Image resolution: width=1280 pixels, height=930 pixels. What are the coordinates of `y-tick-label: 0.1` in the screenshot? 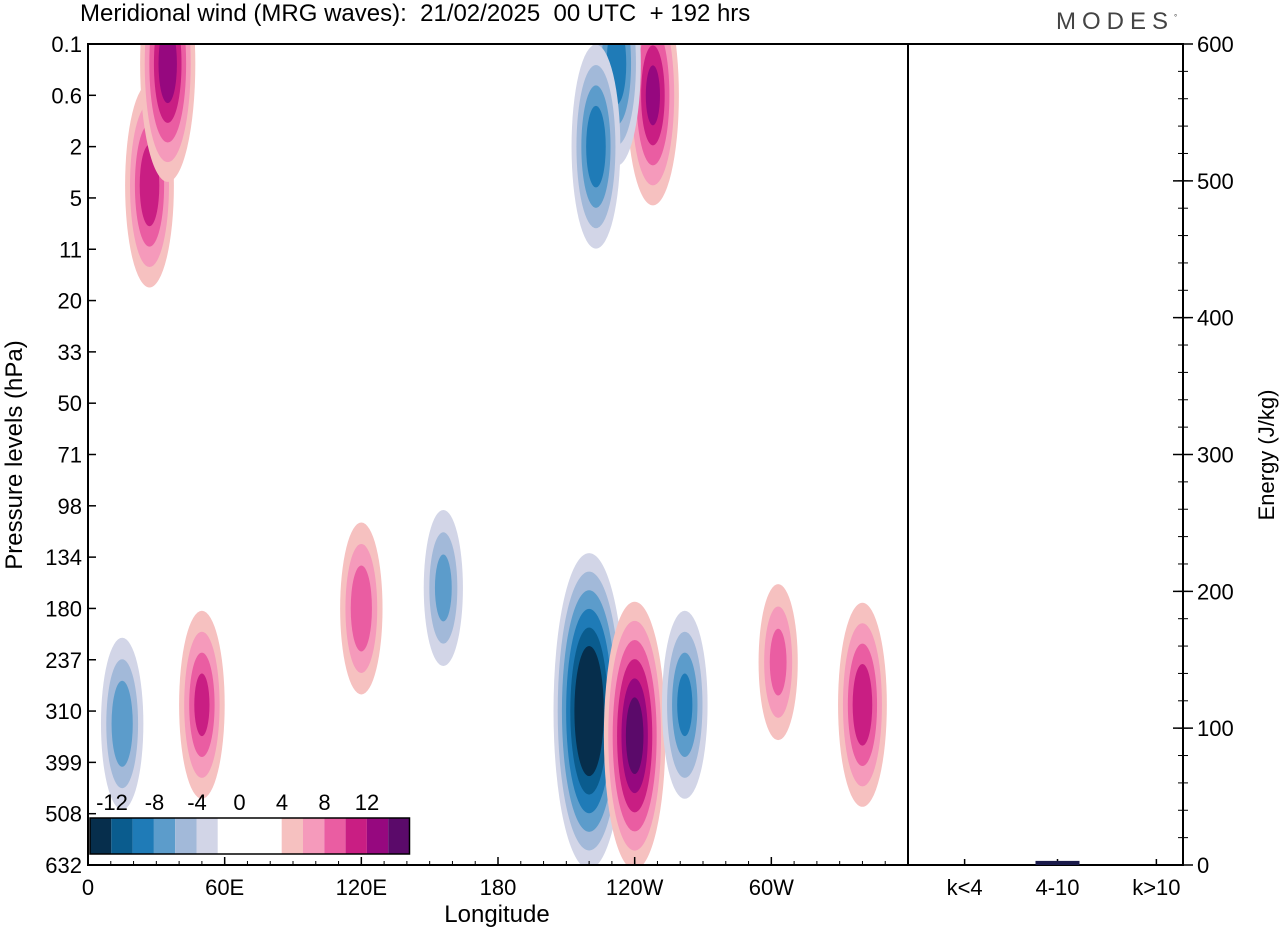 It's located at (66, 44).